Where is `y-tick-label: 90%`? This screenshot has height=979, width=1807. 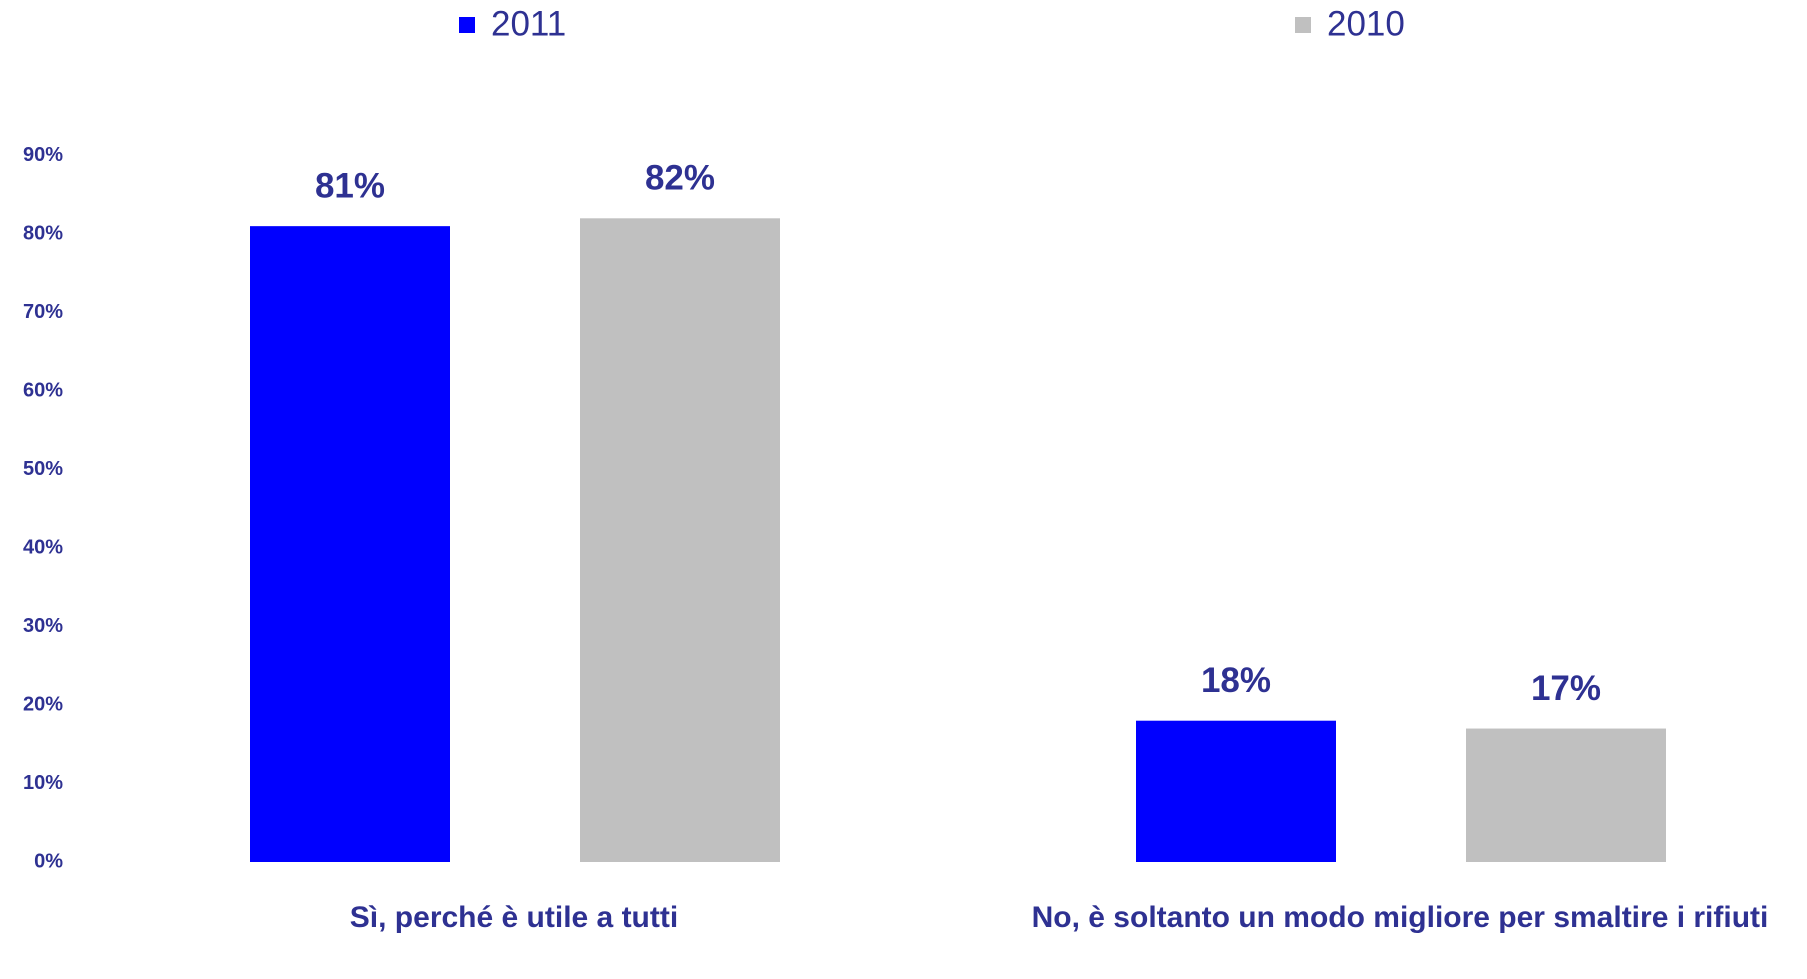
y-tick-label: 90% is located at coordinates (43, 155).